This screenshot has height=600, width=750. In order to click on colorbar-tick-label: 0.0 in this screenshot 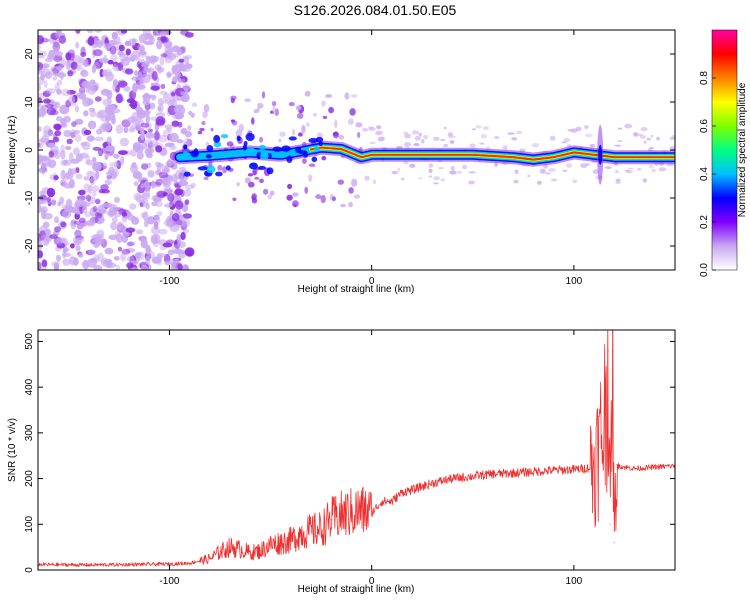, I will do `click(704, 270)`.